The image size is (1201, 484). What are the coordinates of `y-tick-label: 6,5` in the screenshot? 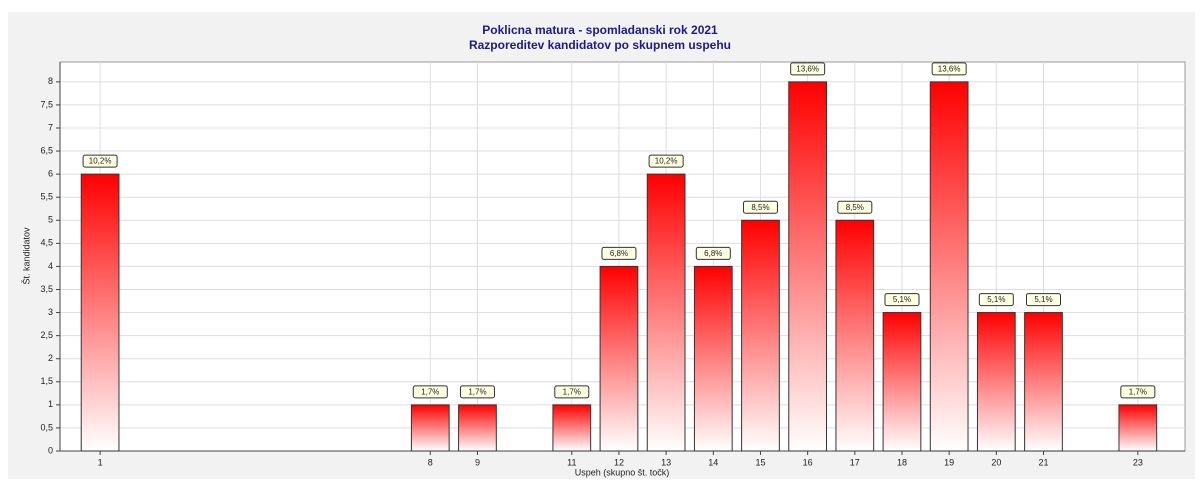 It's located at (46, 150).